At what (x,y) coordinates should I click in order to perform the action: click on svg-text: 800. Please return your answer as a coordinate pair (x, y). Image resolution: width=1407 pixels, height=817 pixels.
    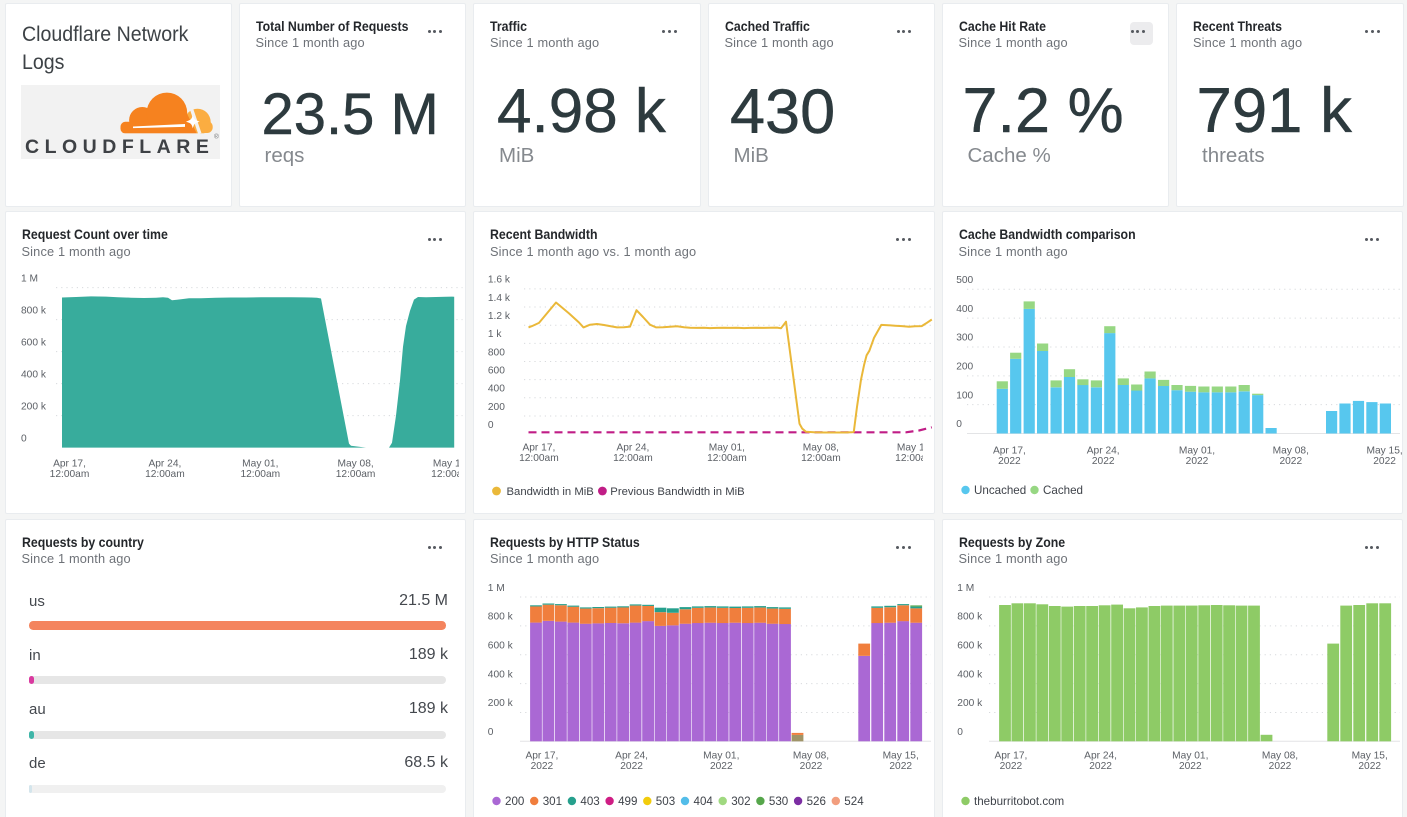
    Looking at the image, I should click on (496, 352).